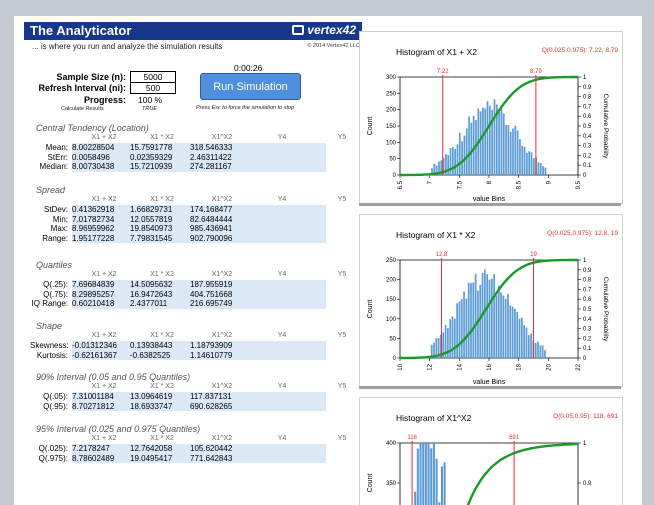 This screenshot has height=505, width=654. I want to click on stat-label: Skewness:, so click(49, 345).